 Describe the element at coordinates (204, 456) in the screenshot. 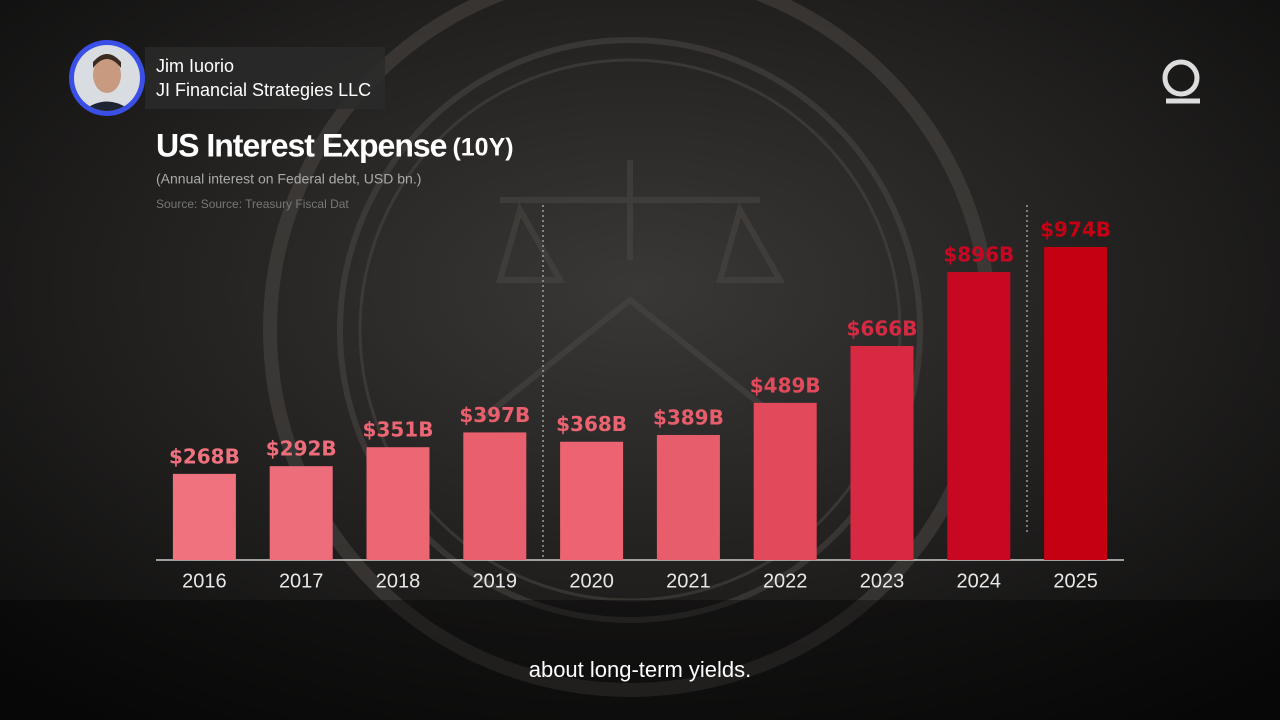

I see `value-label: $268B` at that location.